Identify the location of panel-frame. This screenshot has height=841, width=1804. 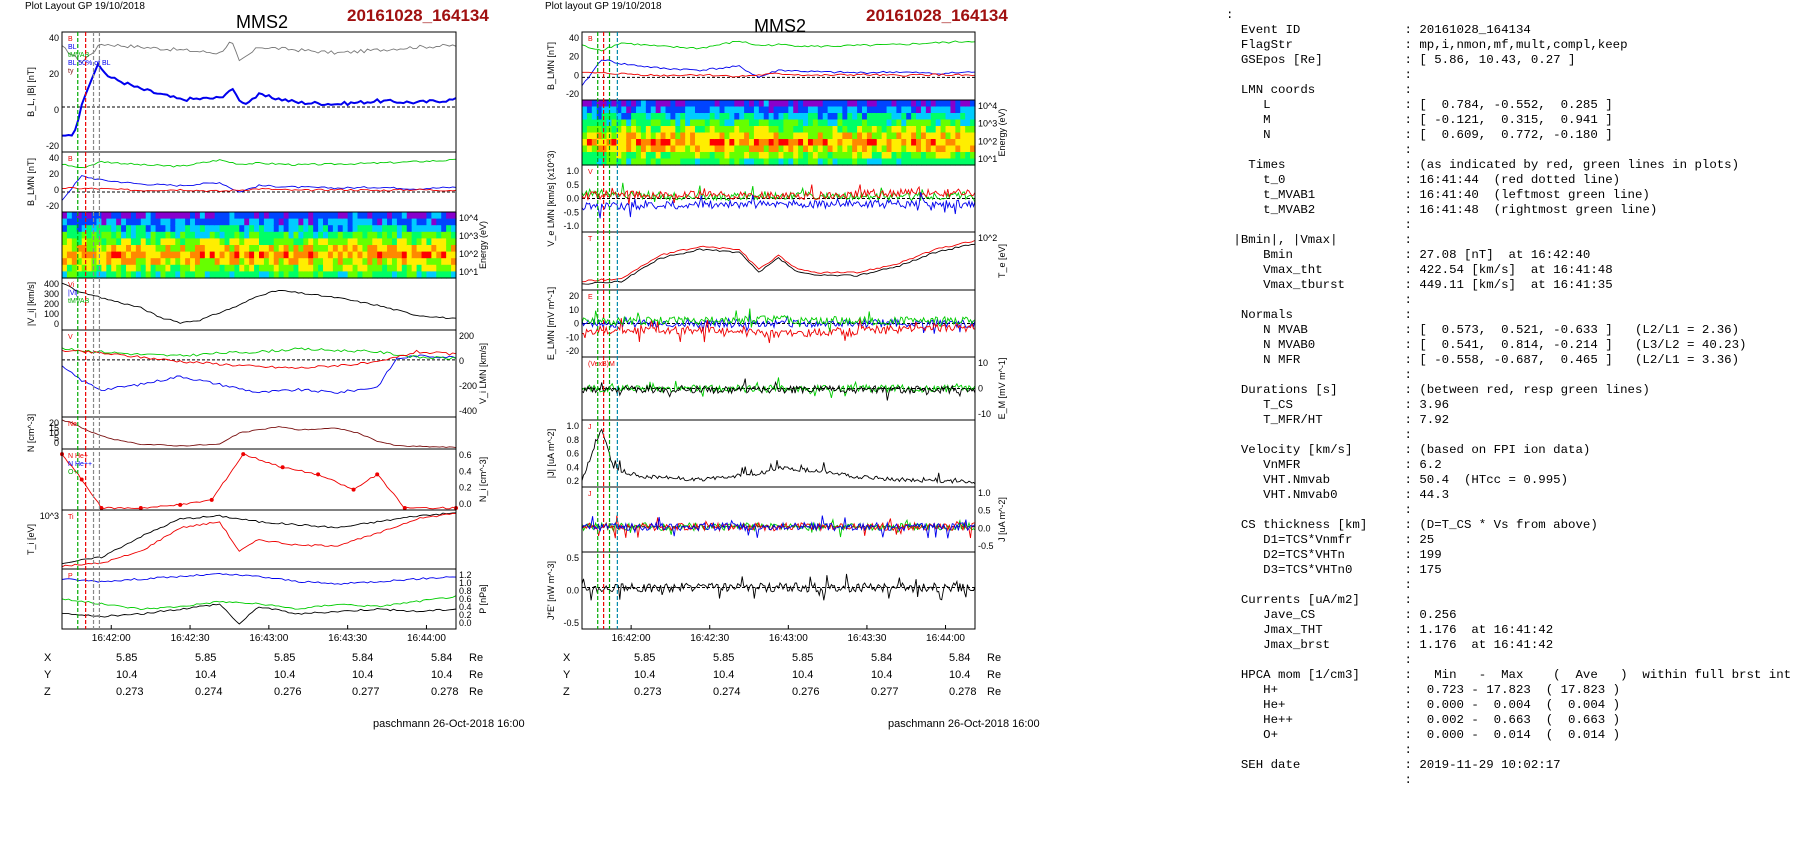
(259, 479).